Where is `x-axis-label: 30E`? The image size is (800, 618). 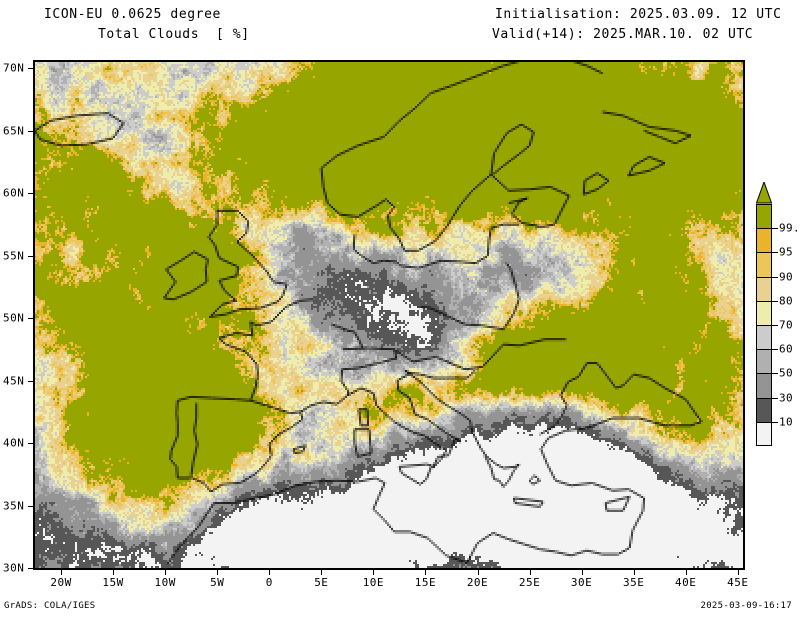 x-axis-label: 30E is located at coordinates (581, 582).